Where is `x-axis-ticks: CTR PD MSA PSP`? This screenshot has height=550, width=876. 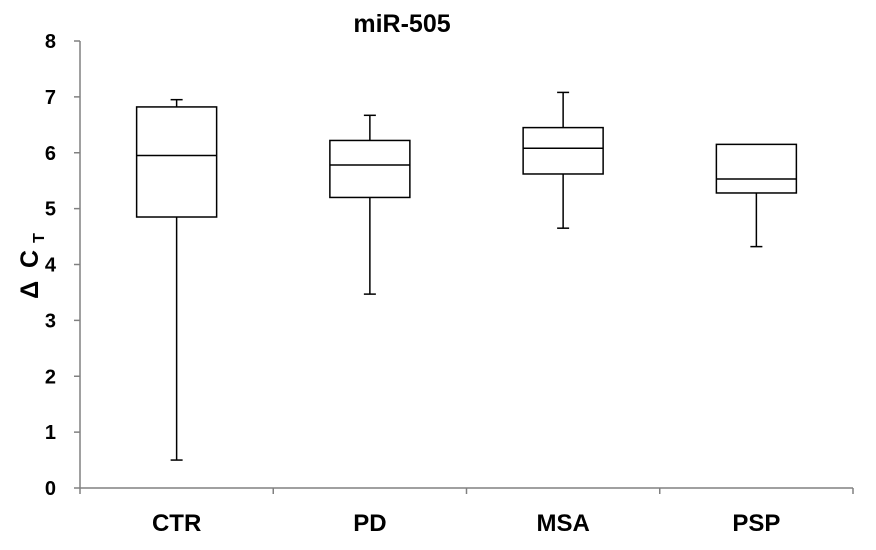 x-axis-ticks: CTR PD MSA PSP is located at coordinates (466, 512).